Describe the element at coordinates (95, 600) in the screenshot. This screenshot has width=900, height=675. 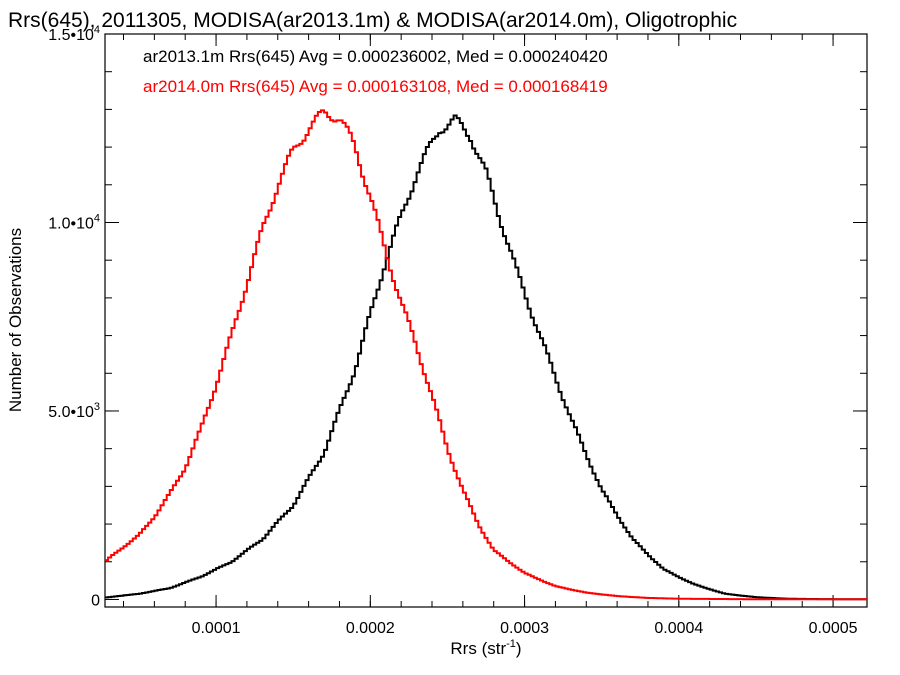
I see `y-tick-label: 0` at that location.